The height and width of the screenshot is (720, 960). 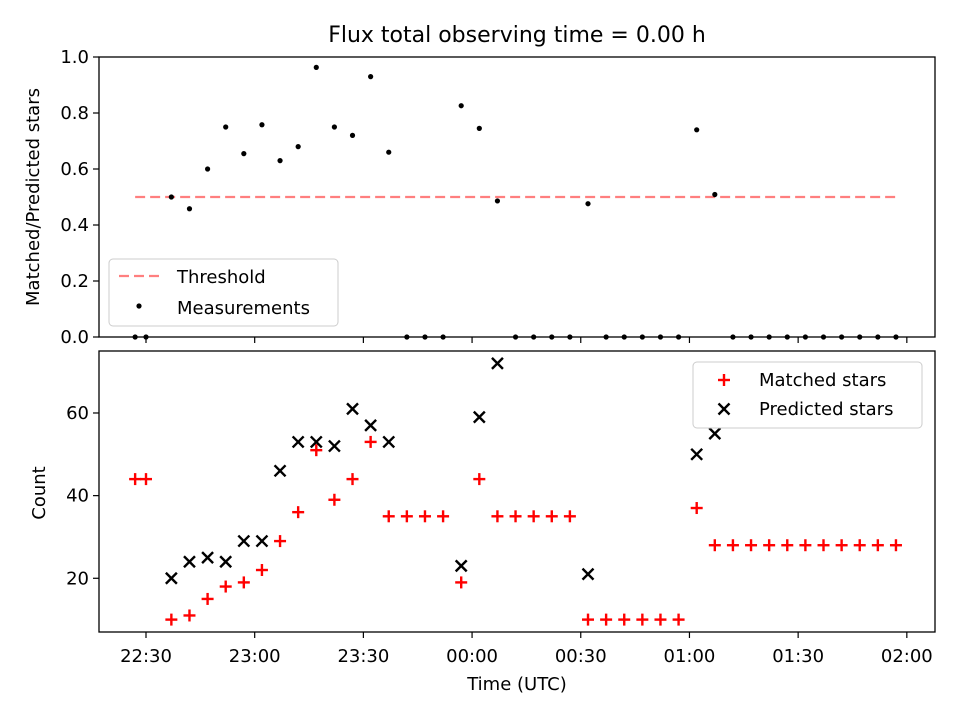 What do you see at coordinates (526, 340) in the screenshot?
I see `top-x-ticks` at bounding box center [526, 340].